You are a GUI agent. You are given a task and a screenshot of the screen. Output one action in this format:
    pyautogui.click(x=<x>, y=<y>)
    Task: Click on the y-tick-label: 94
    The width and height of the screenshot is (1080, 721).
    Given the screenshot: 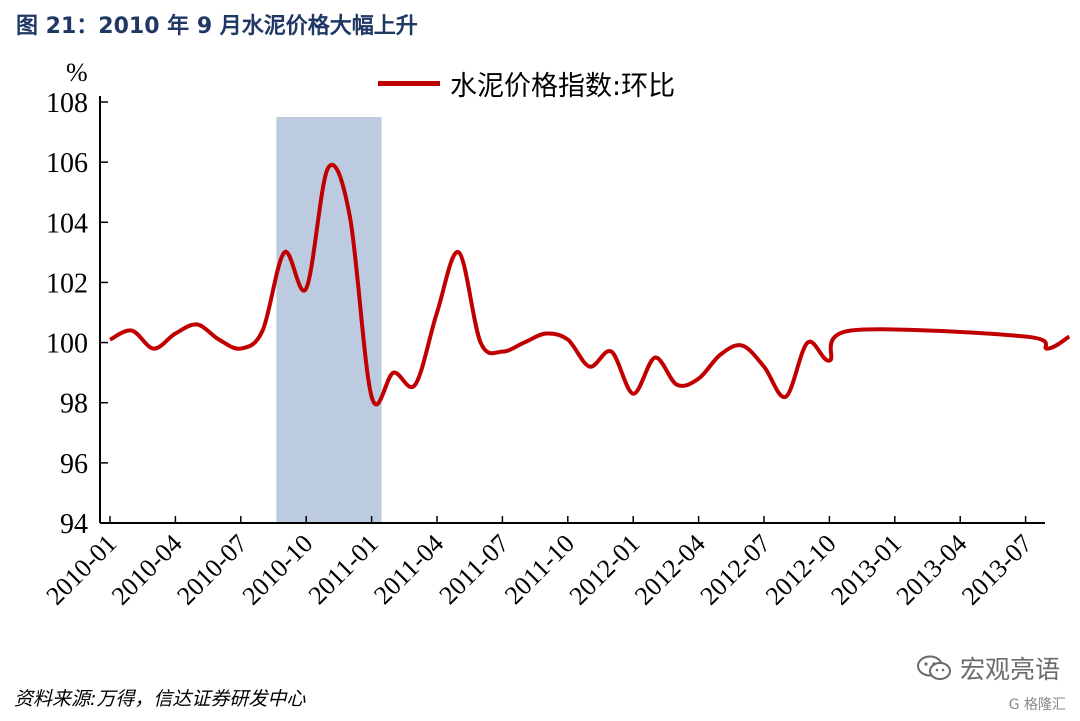 What is the action you would take?
    pyautogui.click(x=74, y=524)
    